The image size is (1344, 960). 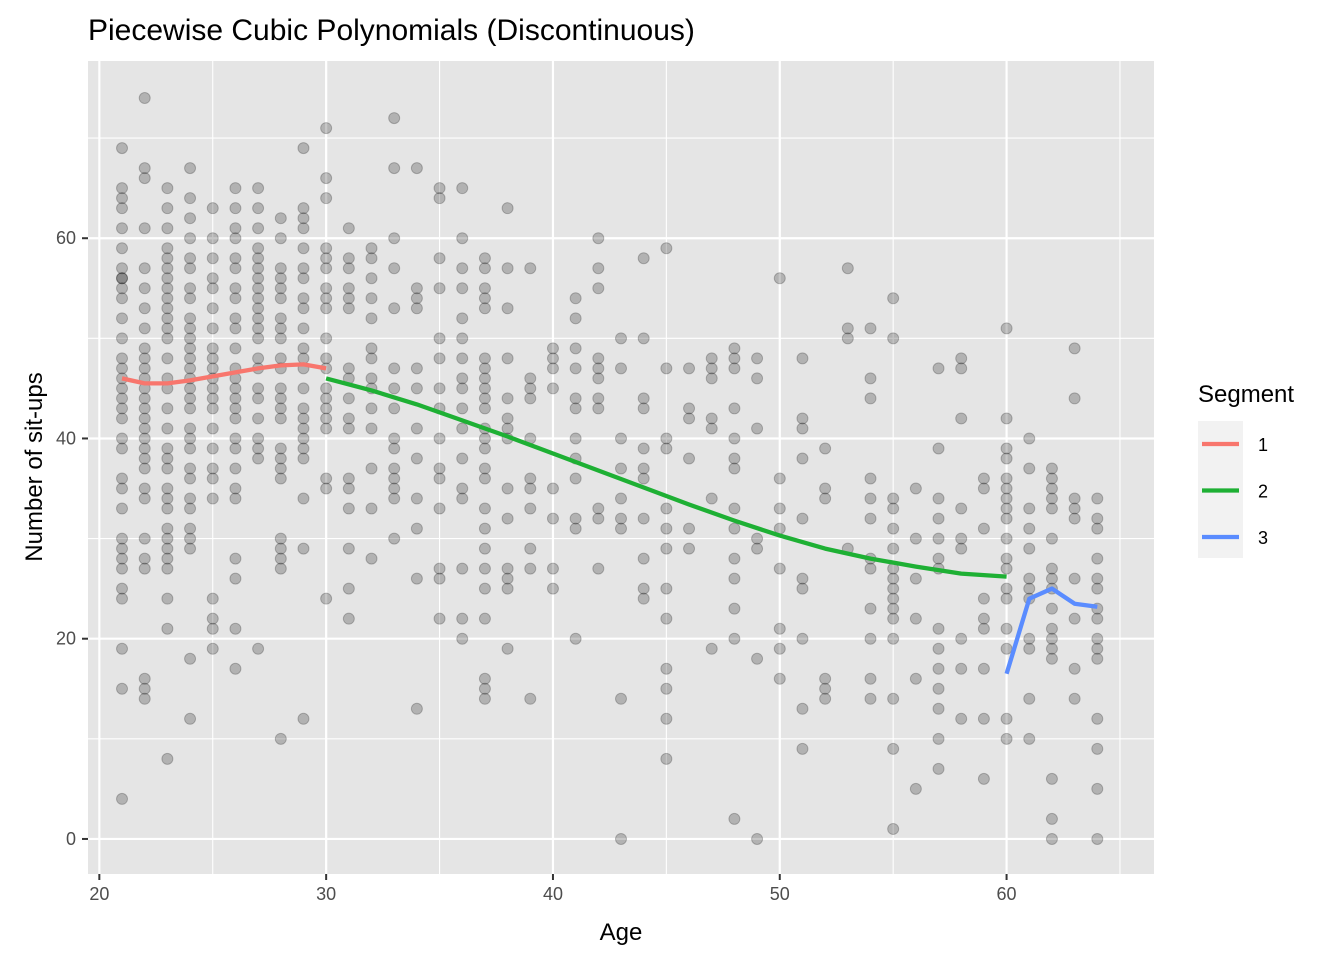 I want to click on segment-3-line, so click(x=1051, y=630).